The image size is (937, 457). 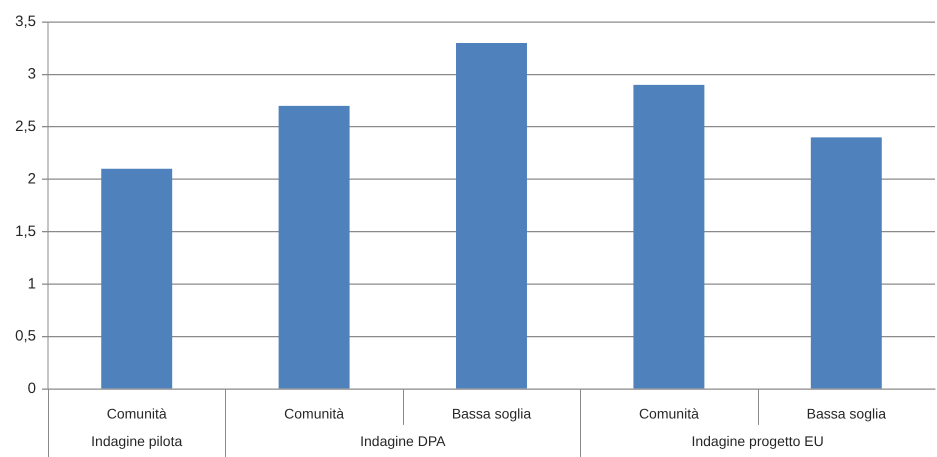 What do you see at coordinates (757, 440) in the screenshot?
I see `text: Indagine progetto EU` at bounding box center [757, 440].